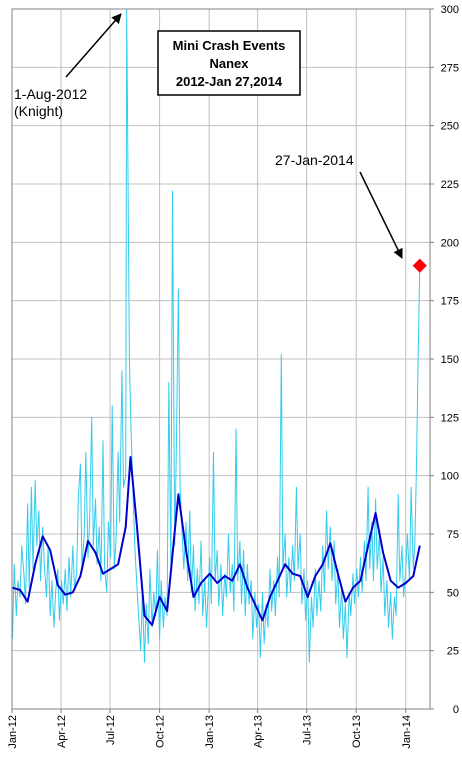  What do you see at coordinates (357, 731) in the screenshot?
I see `x-tick-label: Oct-13` at bounding box center [357, 731].